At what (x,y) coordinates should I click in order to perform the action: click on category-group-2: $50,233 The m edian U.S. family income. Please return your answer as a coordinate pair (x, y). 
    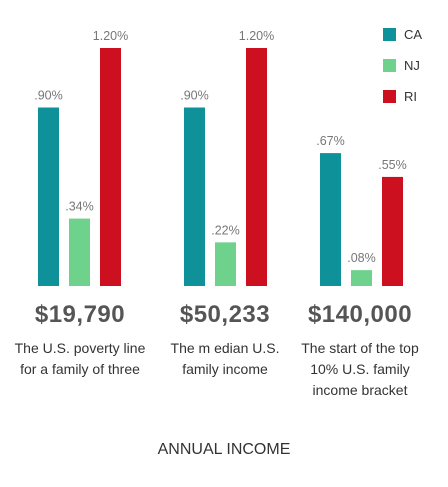
    Looking at the image, I should click on (225, 340).